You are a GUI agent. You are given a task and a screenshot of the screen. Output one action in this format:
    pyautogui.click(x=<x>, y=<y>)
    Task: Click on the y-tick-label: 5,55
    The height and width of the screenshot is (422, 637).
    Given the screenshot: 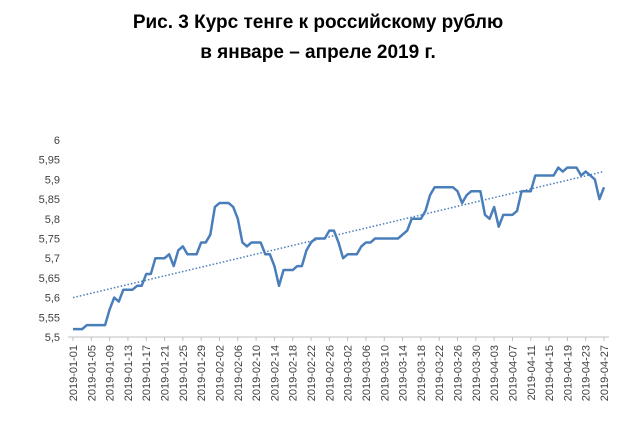 What is the action you would take?
    pyautogui.click(x=49, y=318)
    